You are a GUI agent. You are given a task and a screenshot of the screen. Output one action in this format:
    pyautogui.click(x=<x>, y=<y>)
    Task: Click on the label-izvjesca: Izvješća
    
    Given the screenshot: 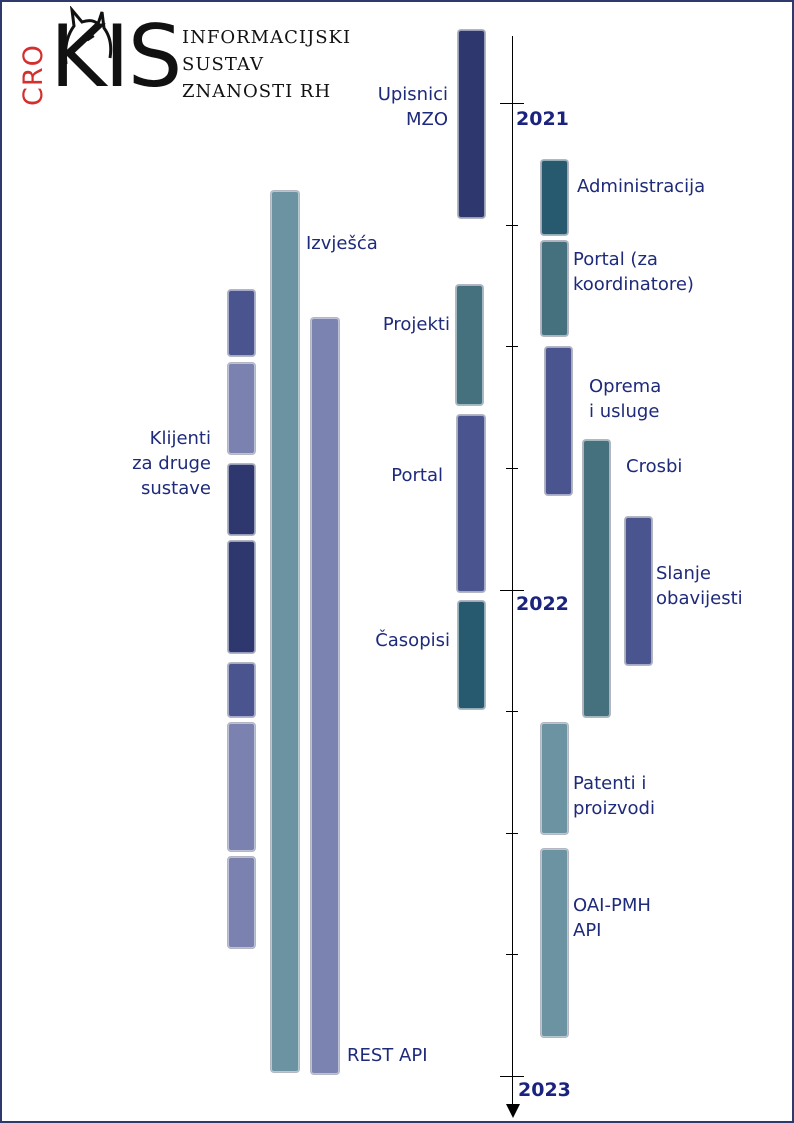 What is the action you would take?
    pyautogui.click(x=342, y=243)
    